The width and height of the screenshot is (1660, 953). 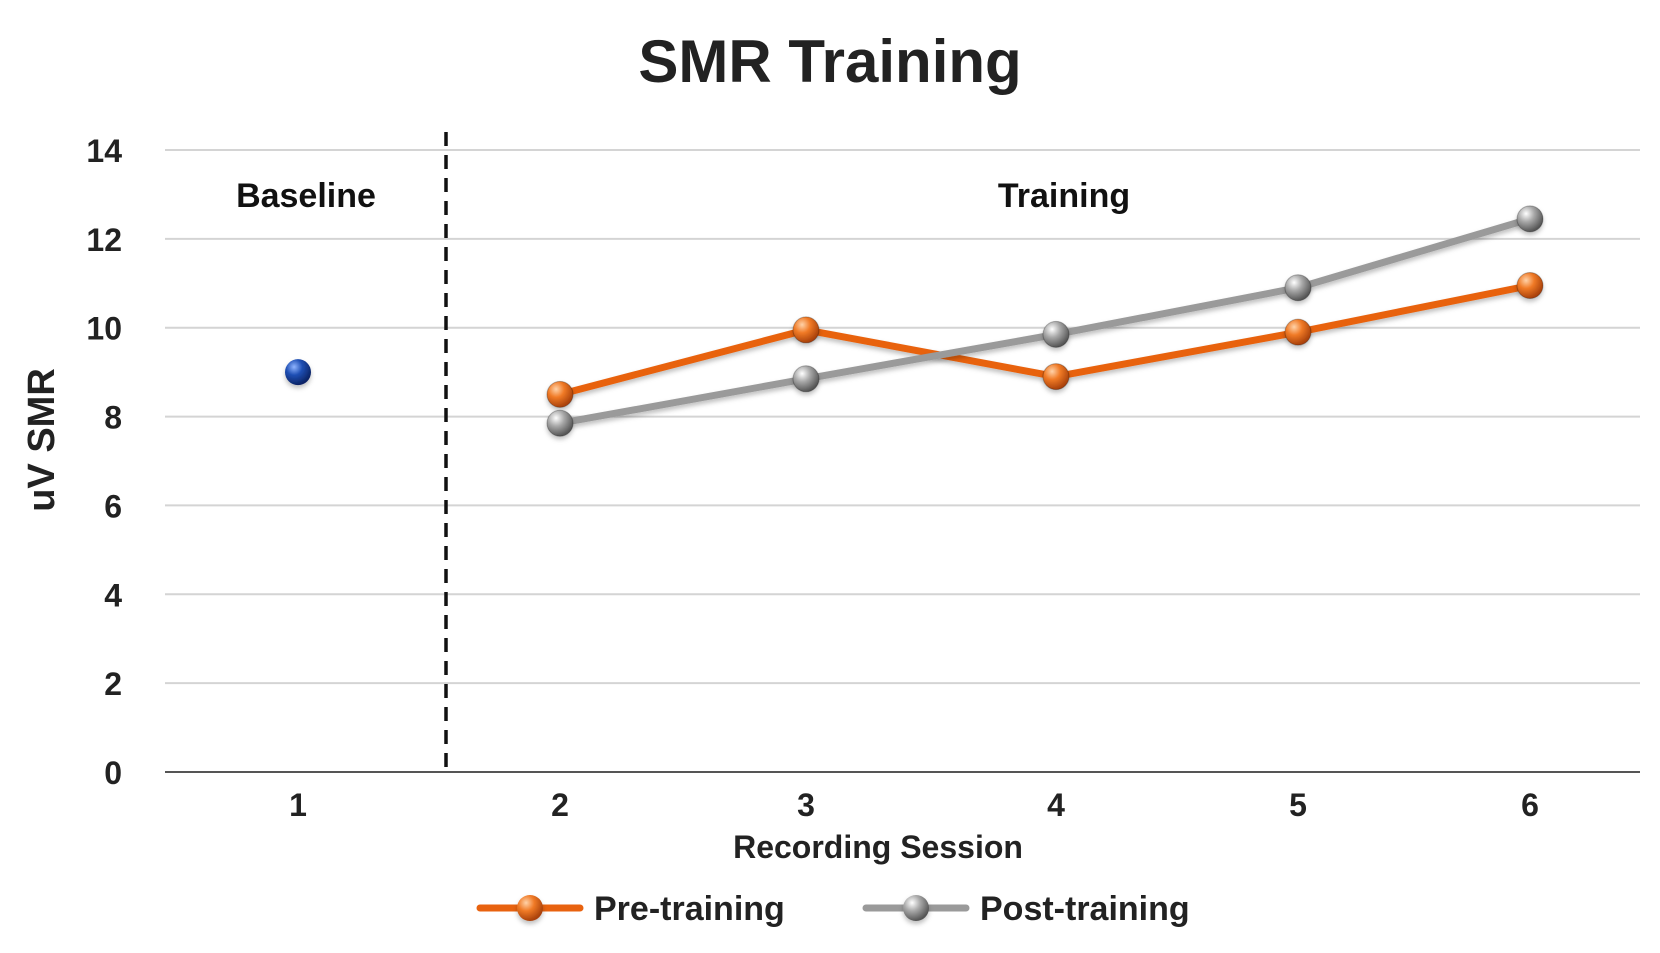 What do you see at coordinates (104, 462) in the screenshot?
I see `y-axis-ticks: 0 2 4 6 8 10 12 14` at bounding box center [104, 462].